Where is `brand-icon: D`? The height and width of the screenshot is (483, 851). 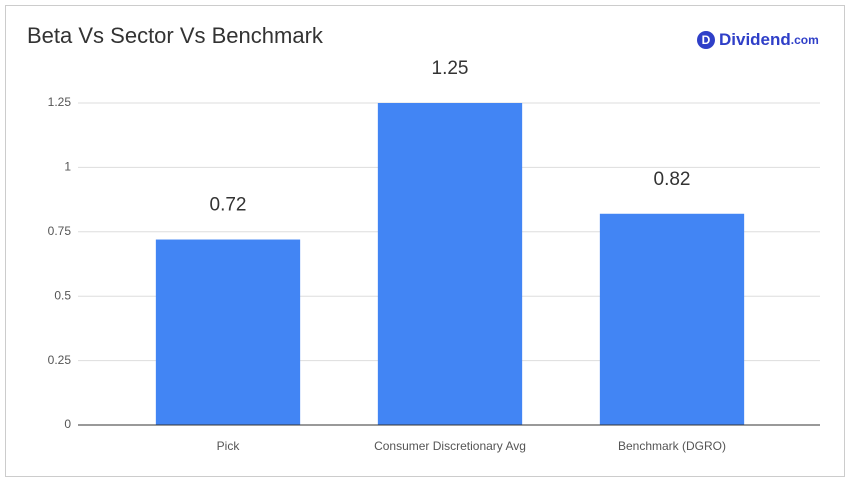 brand-icon: D is located at coordinates (706, 40).